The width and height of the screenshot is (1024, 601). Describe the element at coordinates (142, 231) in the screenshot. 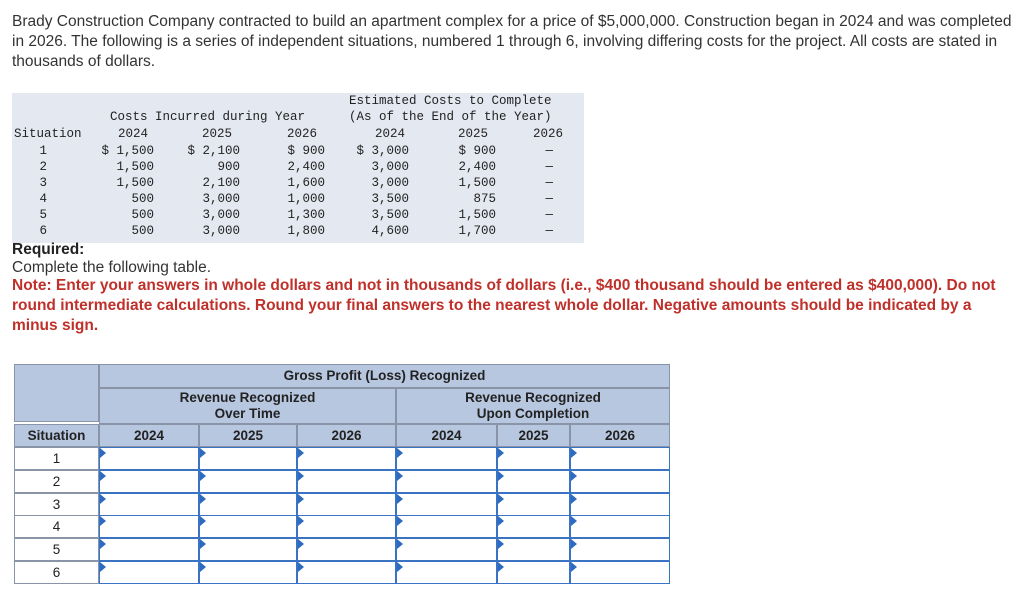

I see `cost-value: 500` at that location.